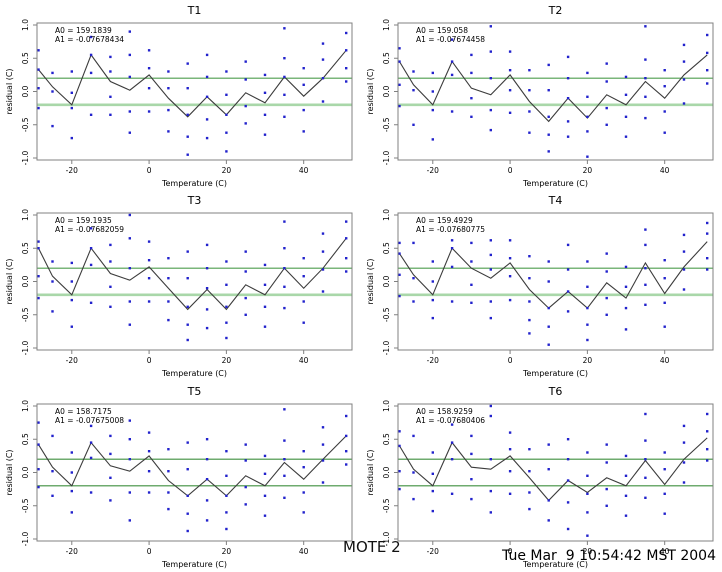  What do you see at coordinates (510, 551) in the screenshot?
I see `x-tick-label: 0` at bounding box center [510, 551].